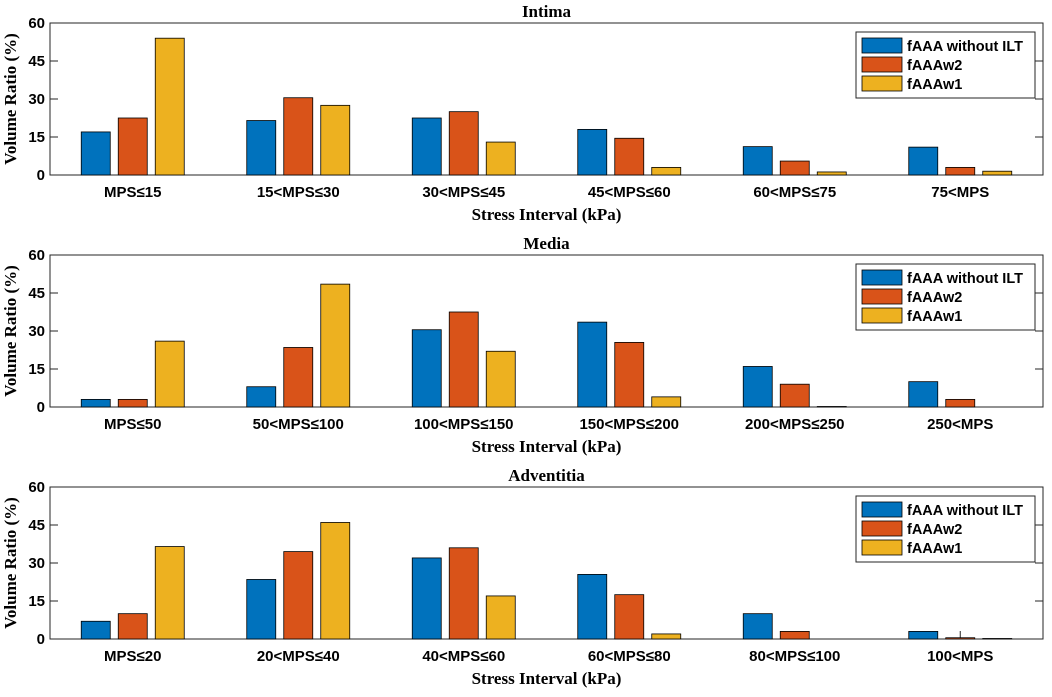 This screenshot has width=1052, height=697. I want to click on y-tick-label: 0, so click(41, 639).